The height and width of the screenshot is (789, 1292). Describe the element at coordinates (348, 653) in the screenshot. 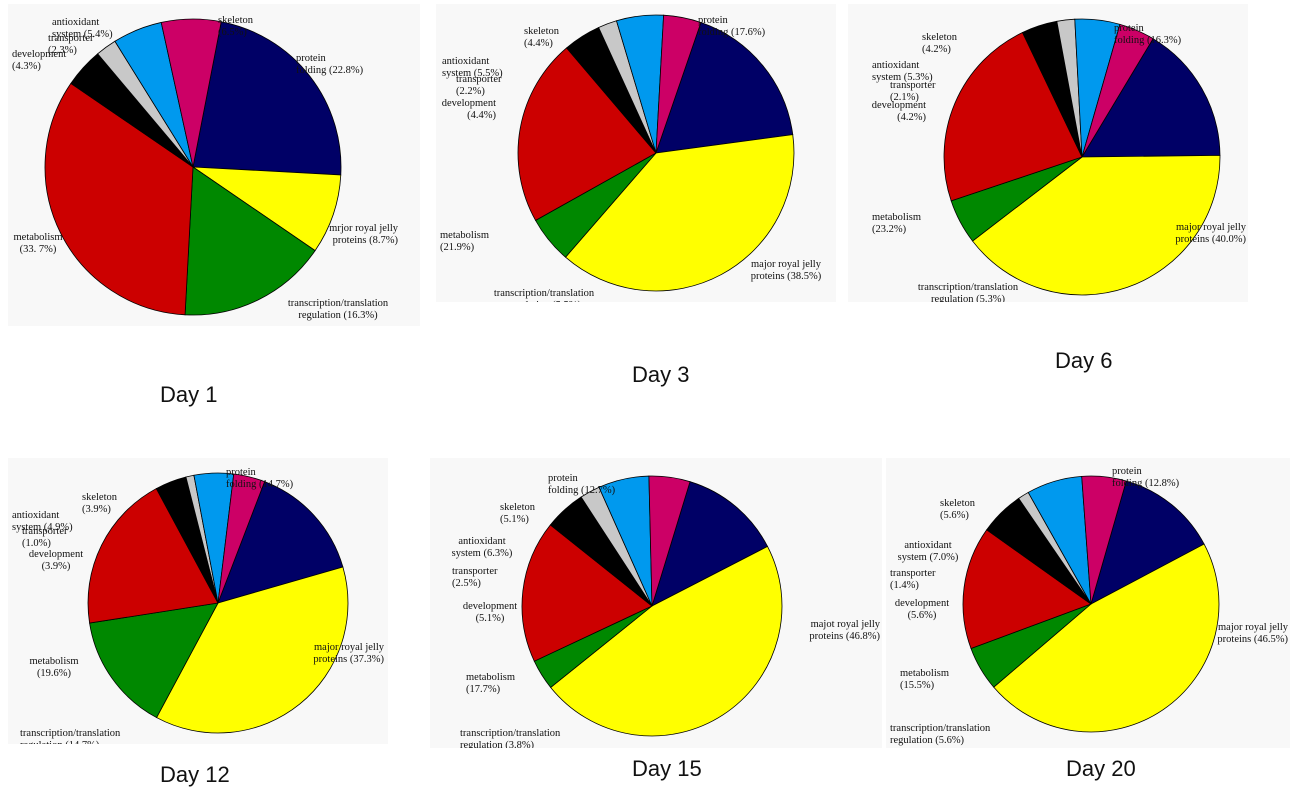

I see `pie-label-major-royal-jelly-proteins: major royal jelly proteins (37.3%)` at that location.